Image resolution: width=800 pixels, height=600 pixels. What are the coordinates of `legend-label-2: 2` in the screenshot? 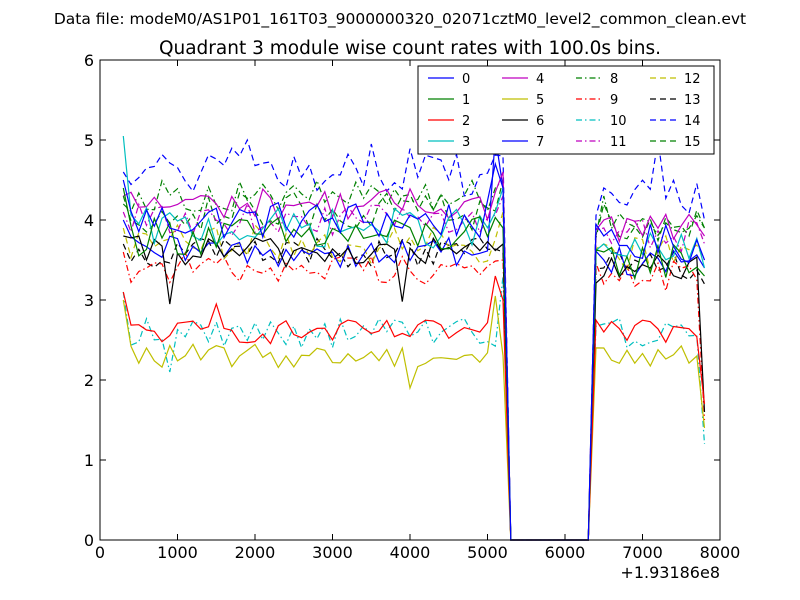 It's located at (466, 121).